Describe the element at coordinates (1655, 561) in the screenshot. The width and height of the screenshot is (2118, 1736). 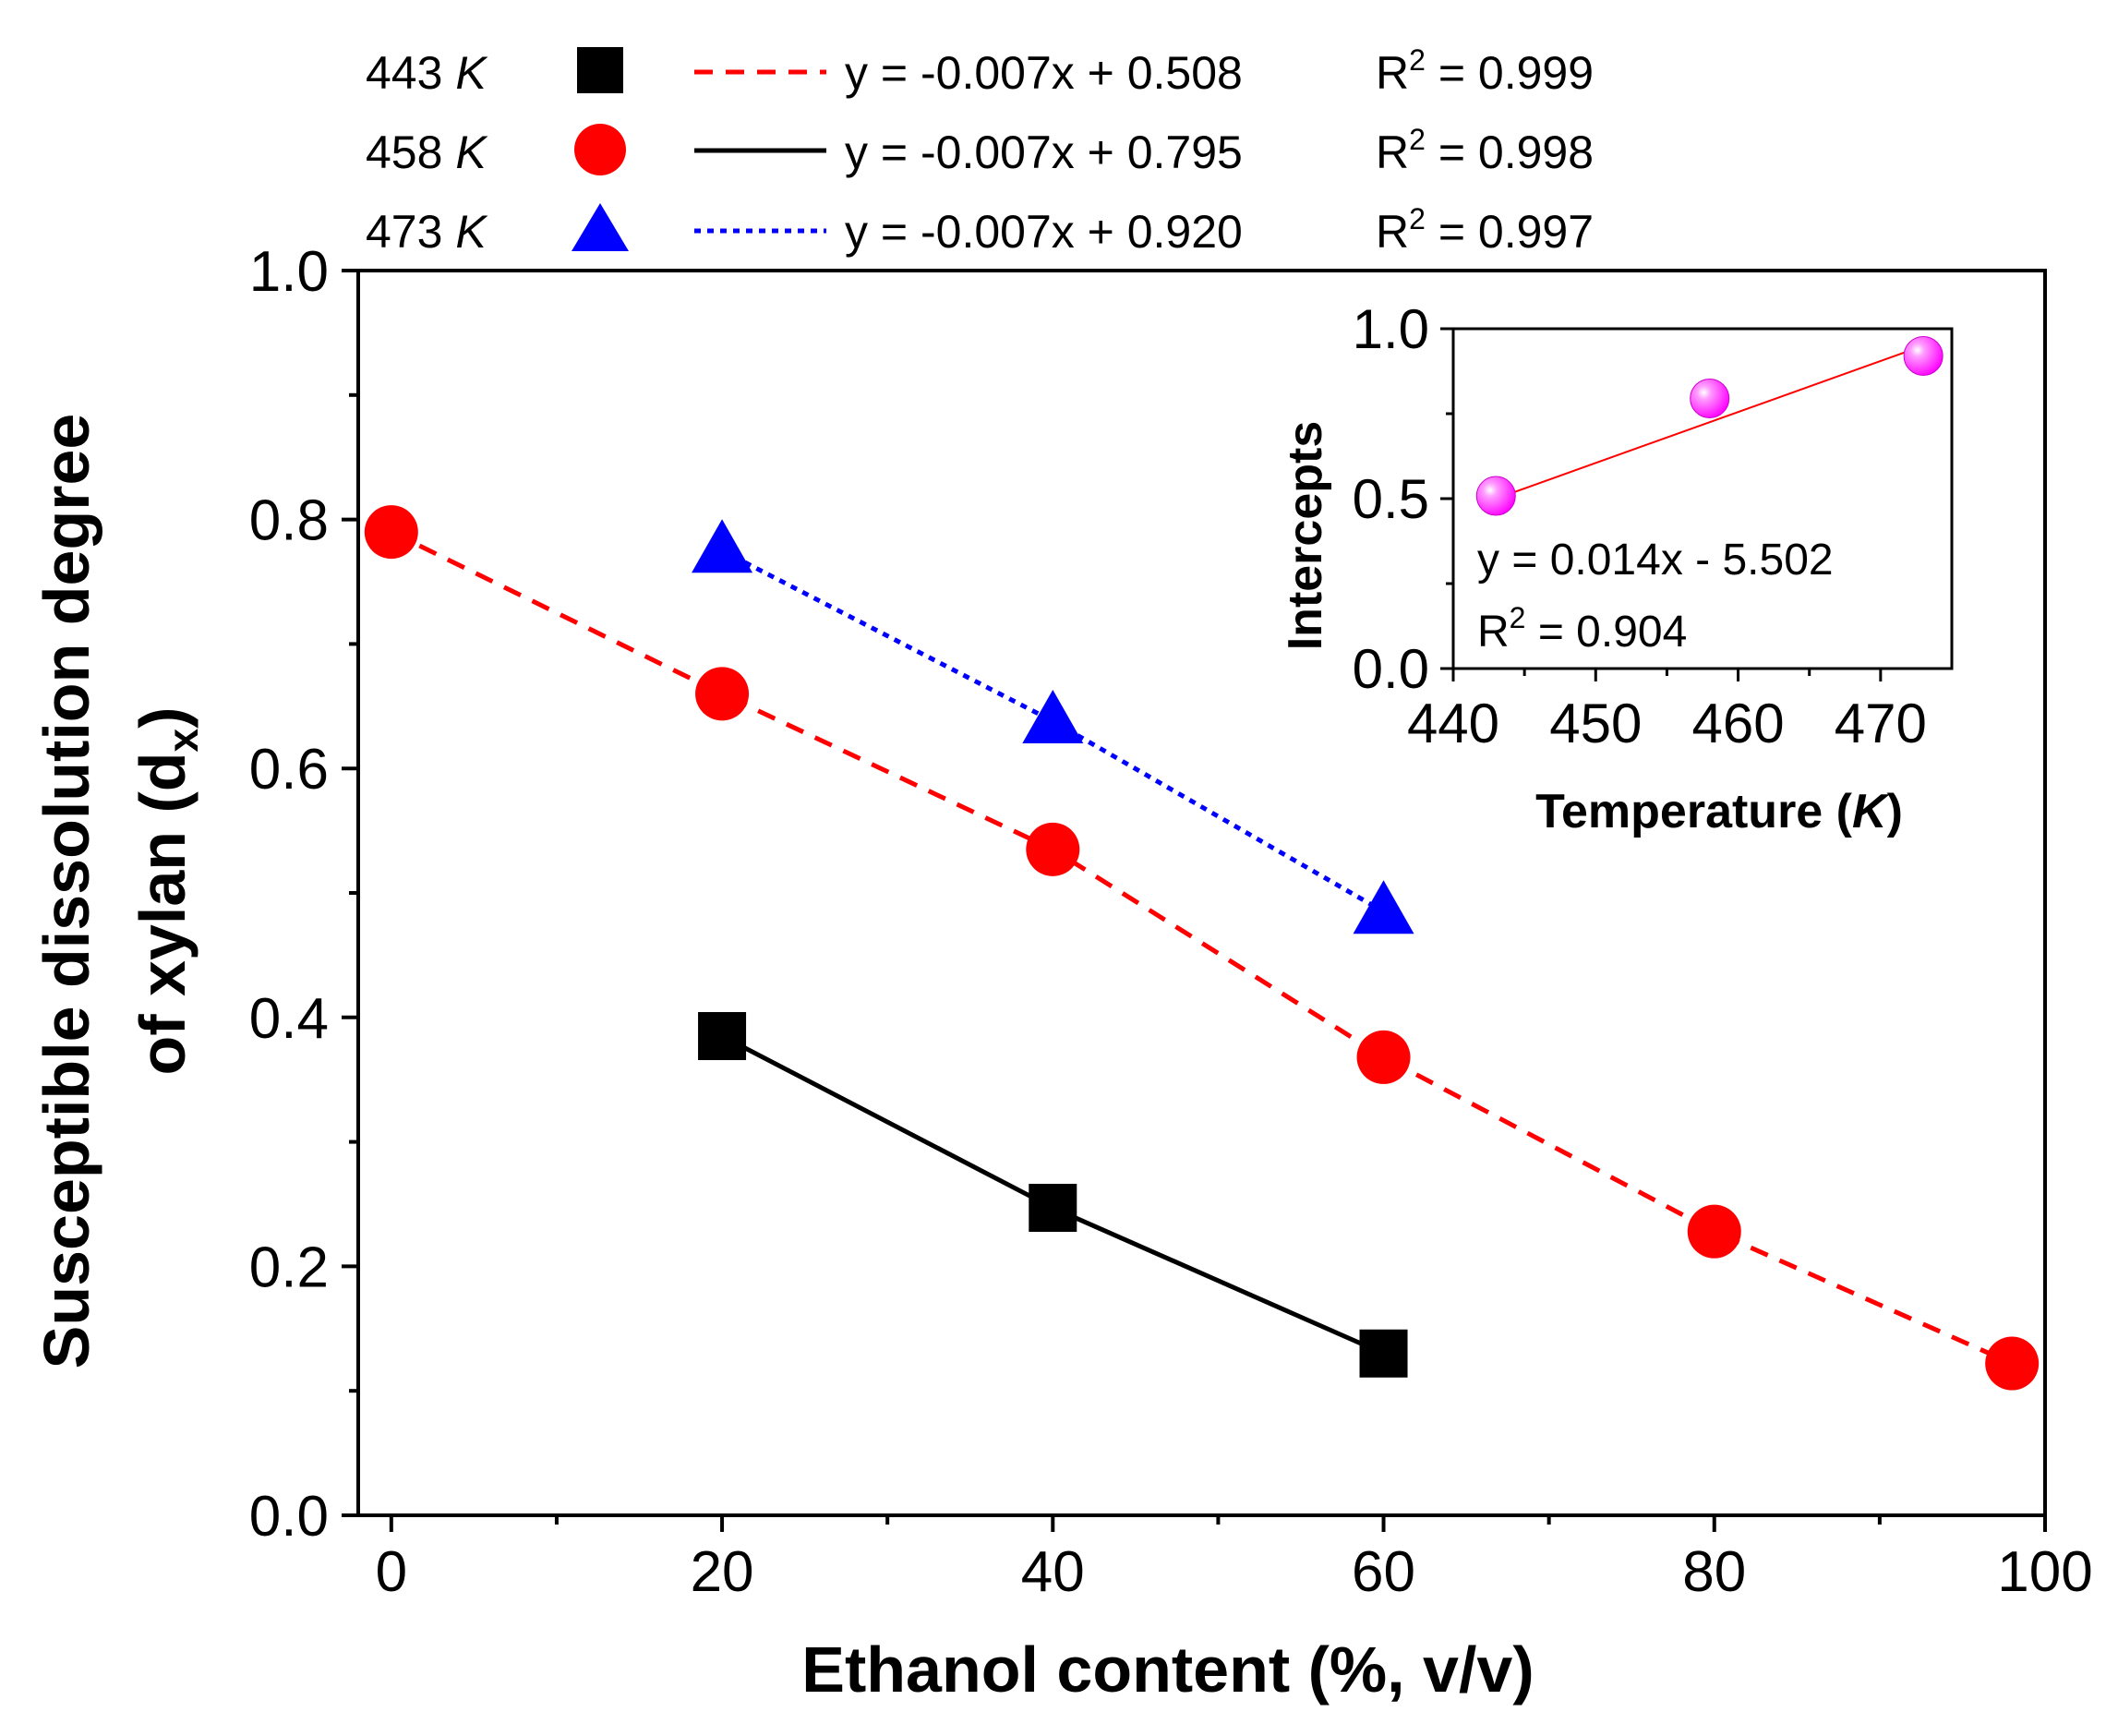
I see `inset-equation: y = 0.014x - 5.502` at that location.